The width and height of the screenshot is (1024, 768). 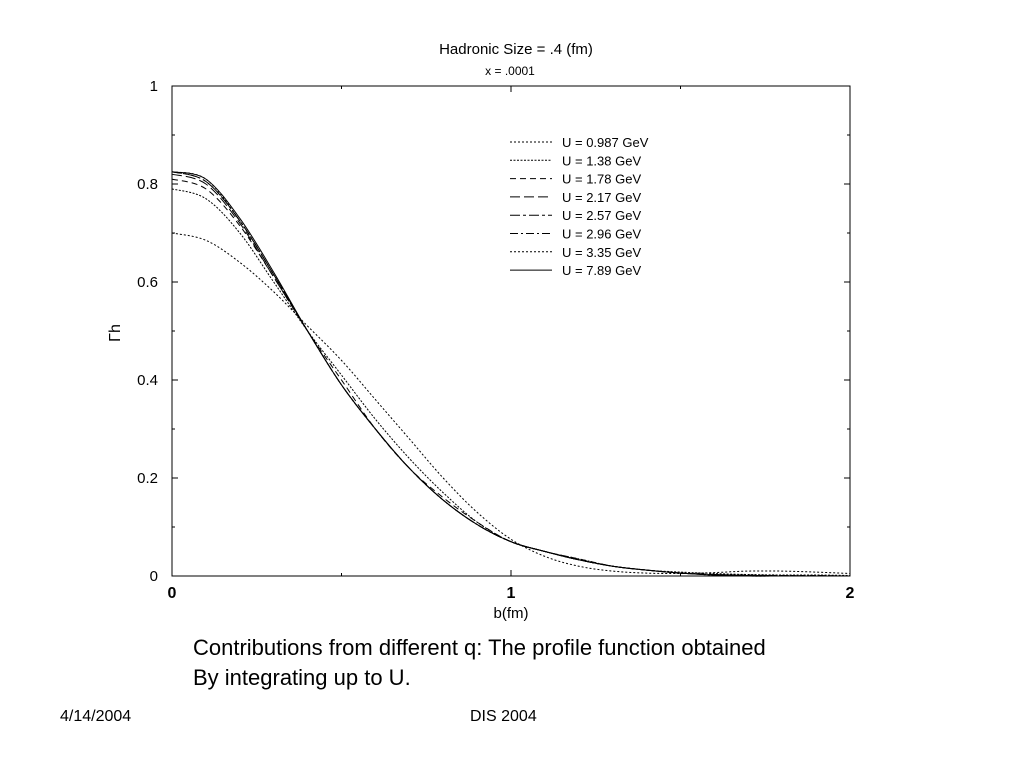 What do you see at coordinates (147, 184) in the screenshot?
I see `y-tick-label: 0.8` at bounding box center [147, 184].